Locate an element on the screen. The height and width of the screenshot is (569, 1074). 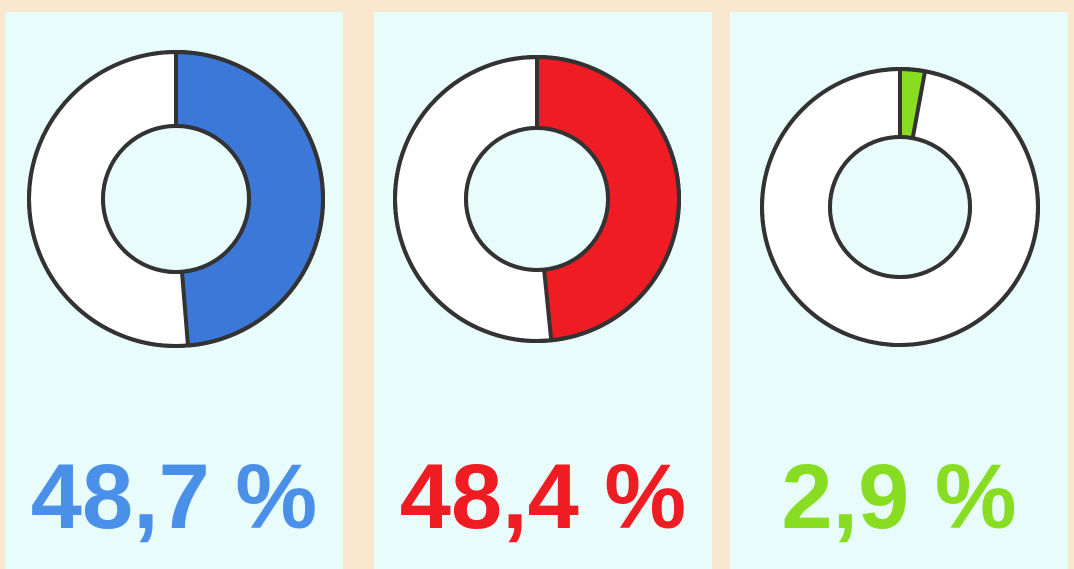
percentage-label: 48,7 % is located at coordinates (174, 497).